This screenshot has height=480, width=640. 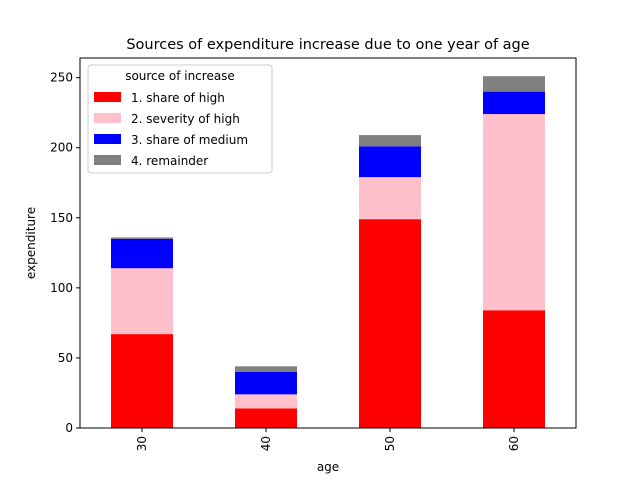 I want to click on legend-frame, so click(x=180, y=119).